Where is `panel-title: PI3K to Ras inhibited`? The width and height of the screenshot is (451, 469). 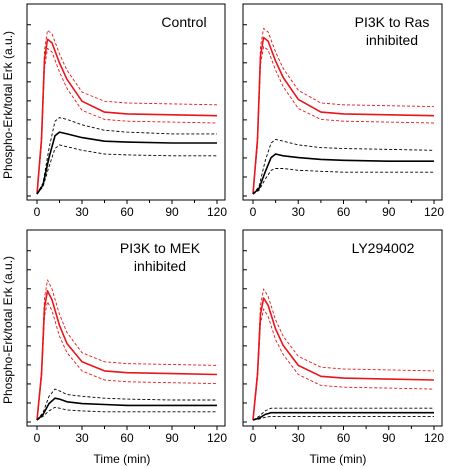
panel-title: PI3K to Ras inhibited is located at coordinates (392, 31).